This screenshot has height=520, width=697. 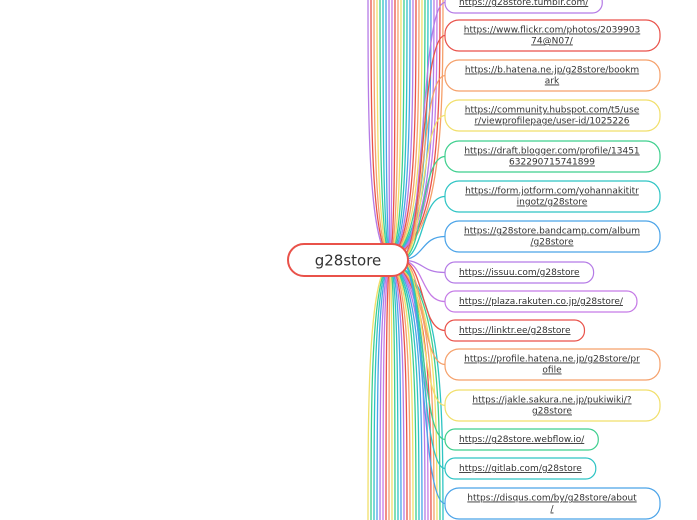 I want to click on link-text: https://linktr.ee/g28store, so click(x=515, y=331).